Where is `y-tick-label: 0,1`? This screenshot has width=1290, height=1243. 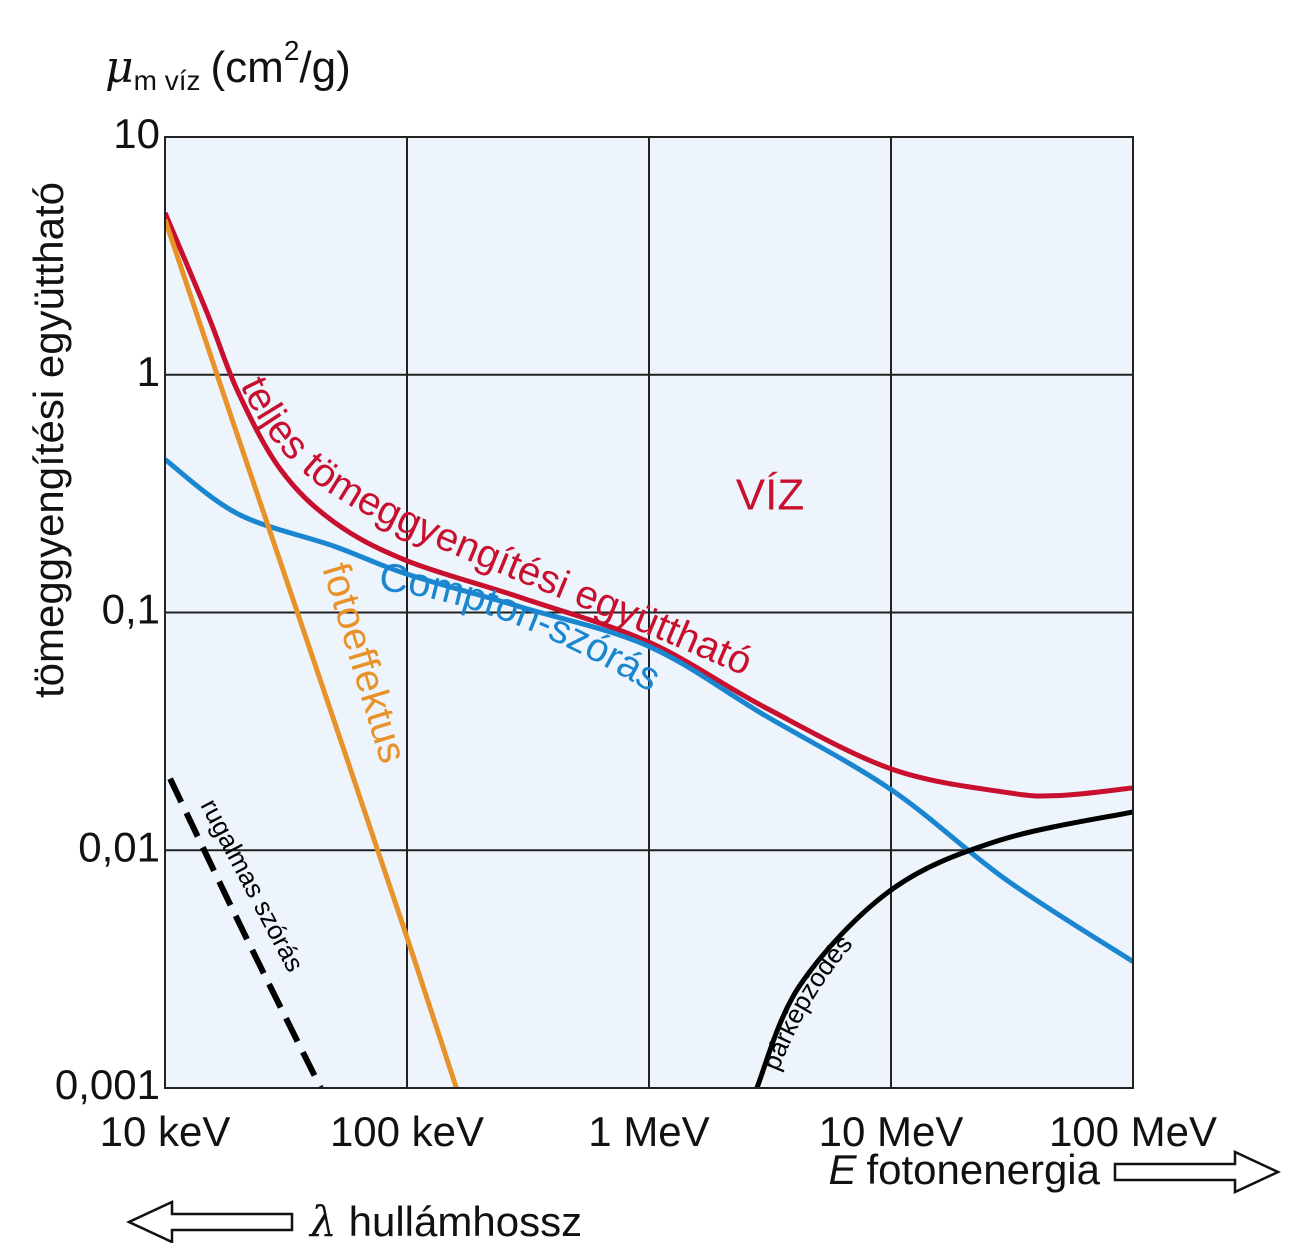
y-tick-label: 0,1 is located at coordinates (131, 609).